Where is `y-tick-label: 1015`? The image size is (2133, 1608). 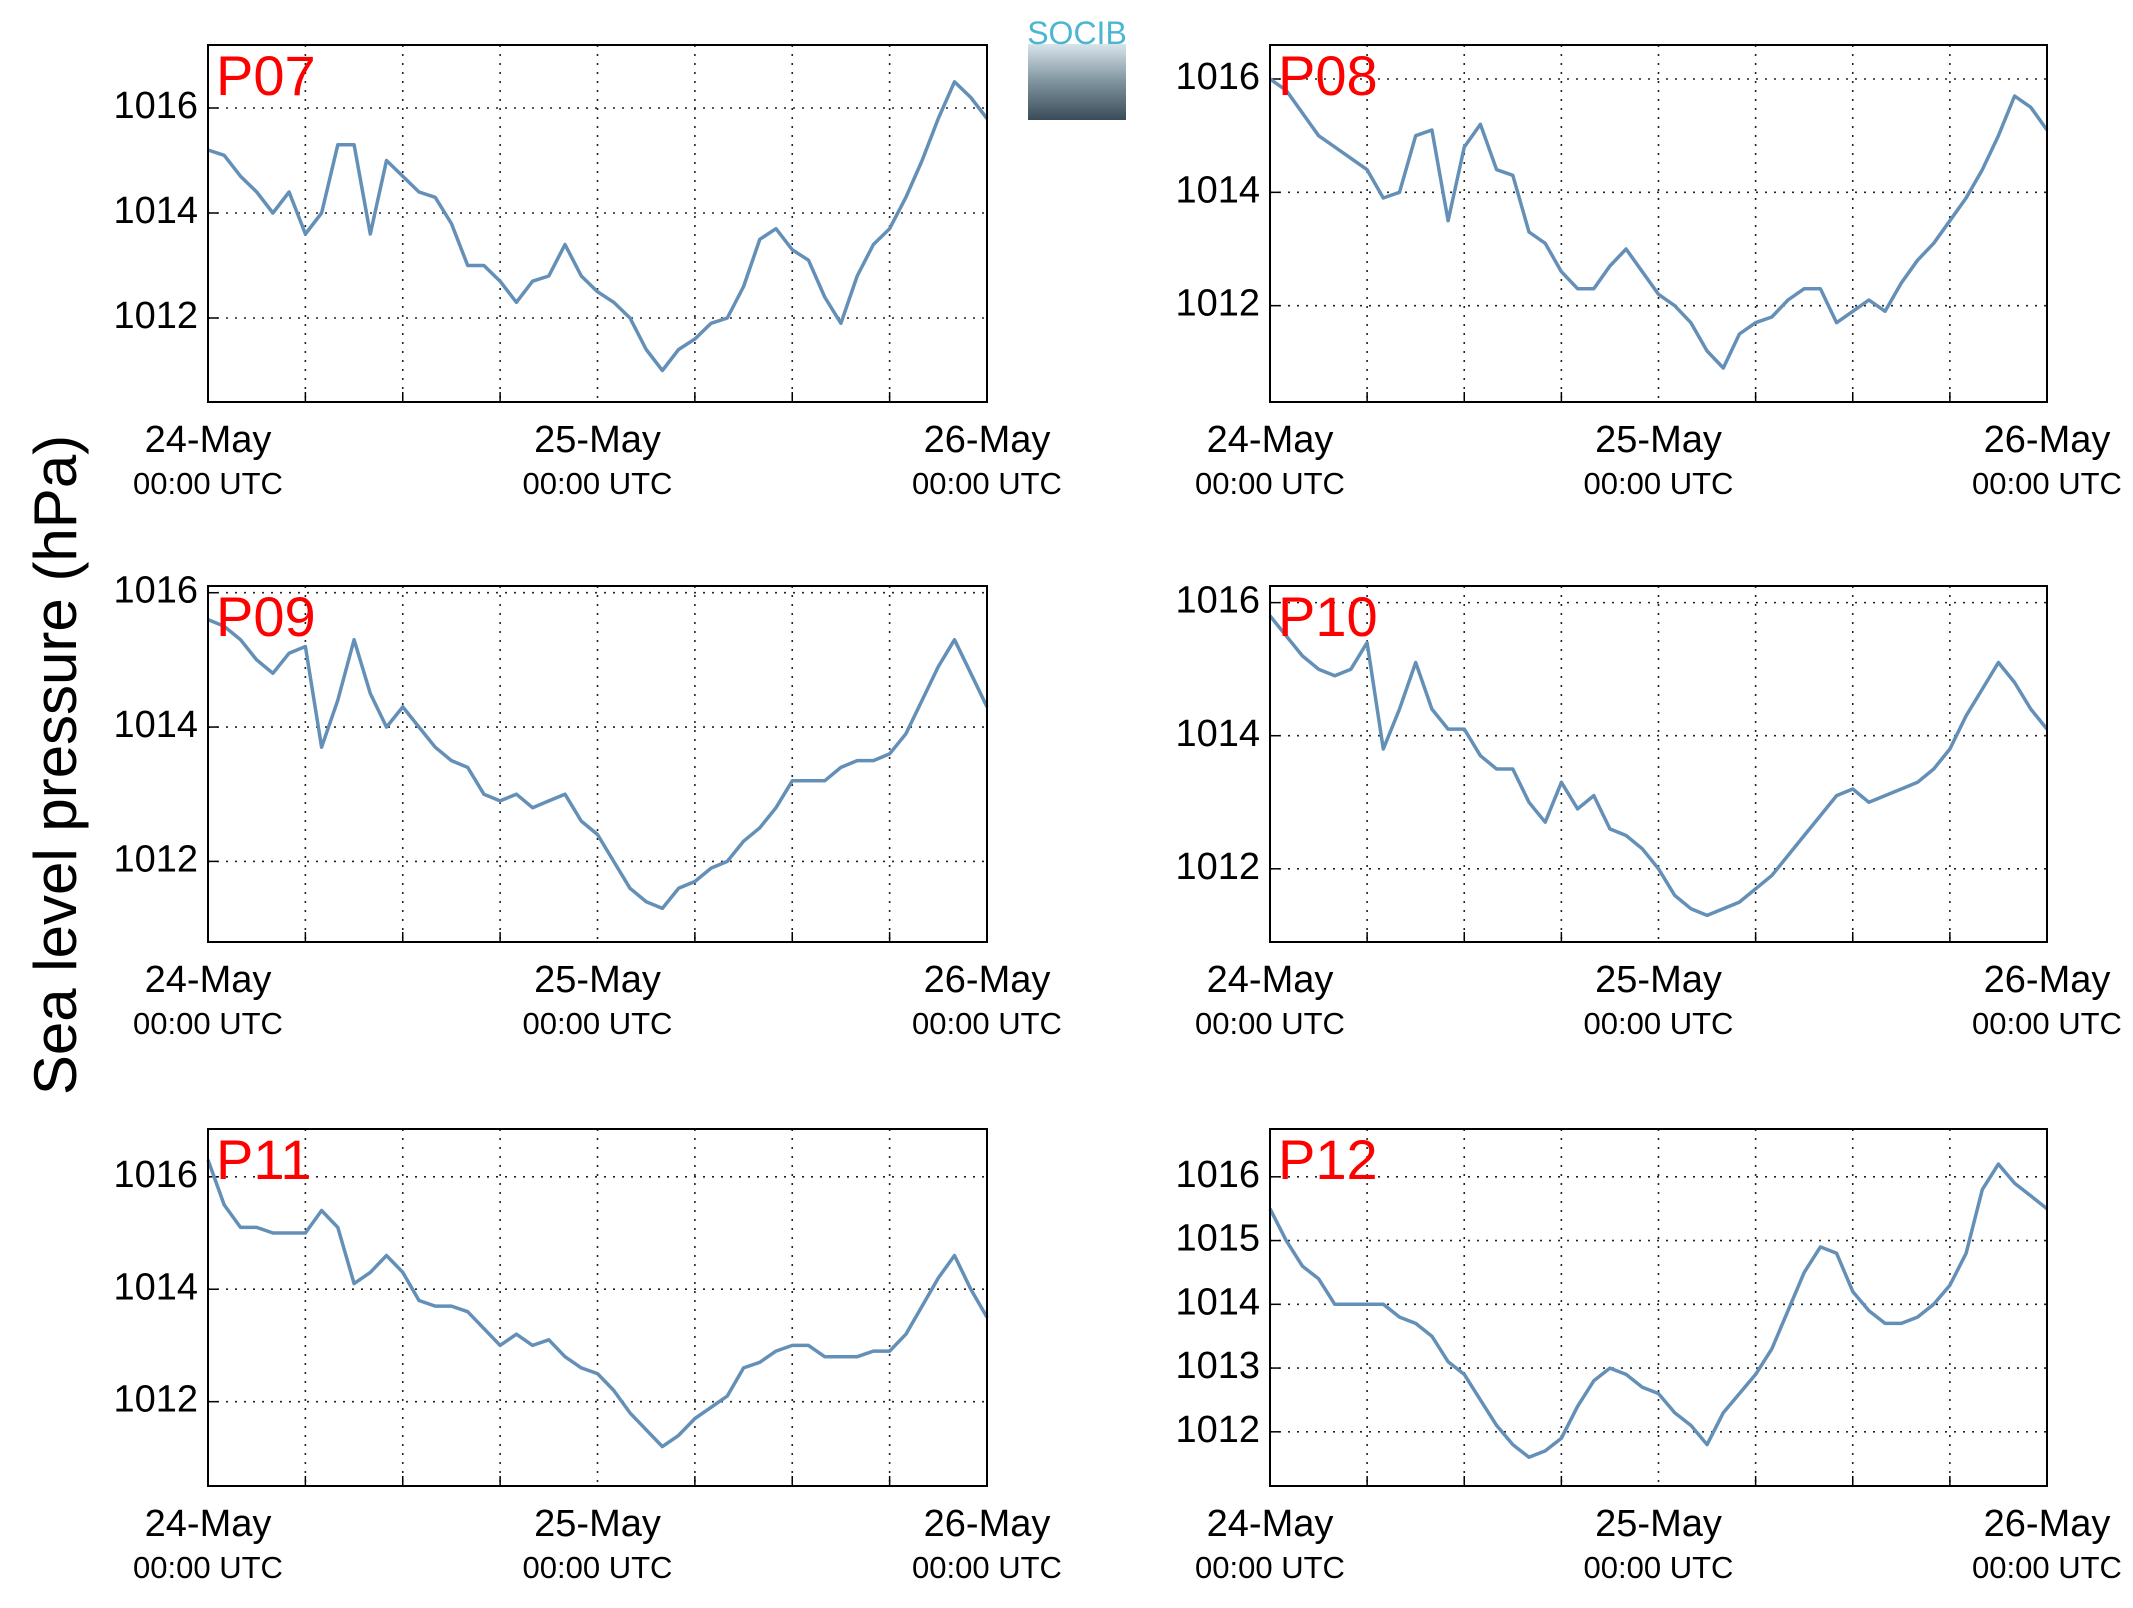 y-tick-label: 1015 is located at coordinates (1217, 1239).